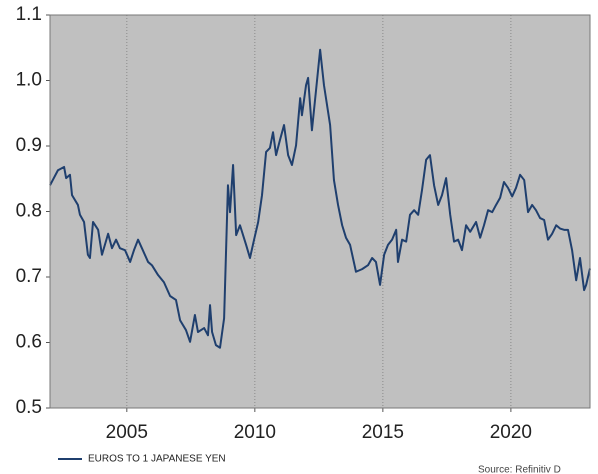 Image resolution: width=598 pixels, height=474 pixels. Describe the element at coordinates (511, 432) in the screenshot. I see `x-tick-label: 2020` at that location.